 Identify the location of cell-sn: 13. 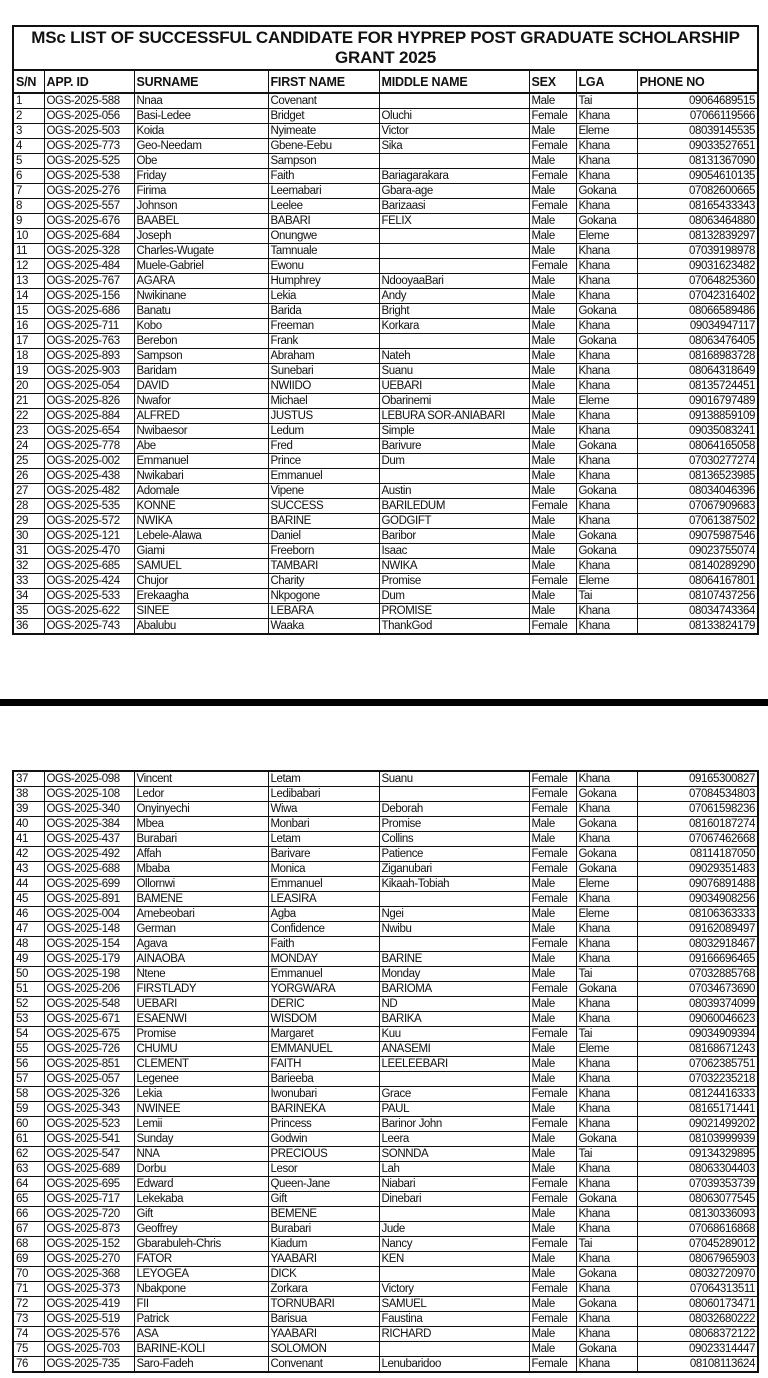
(28, 281).